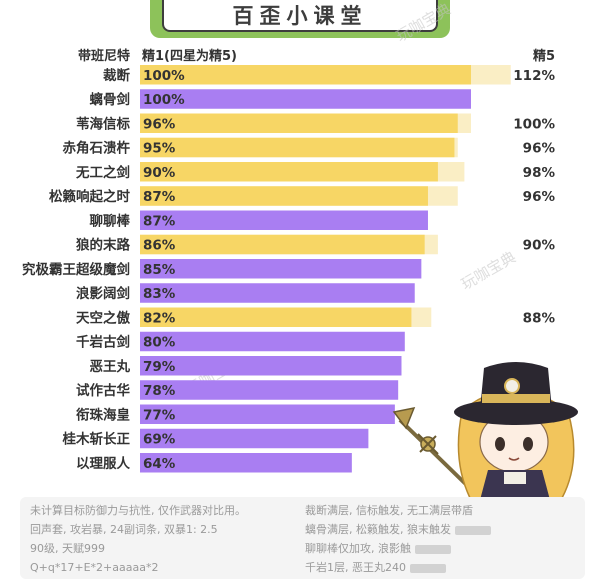 The image size is (600, 583). I want to click on category-label: 衔珠海皇, so click(103, 414).